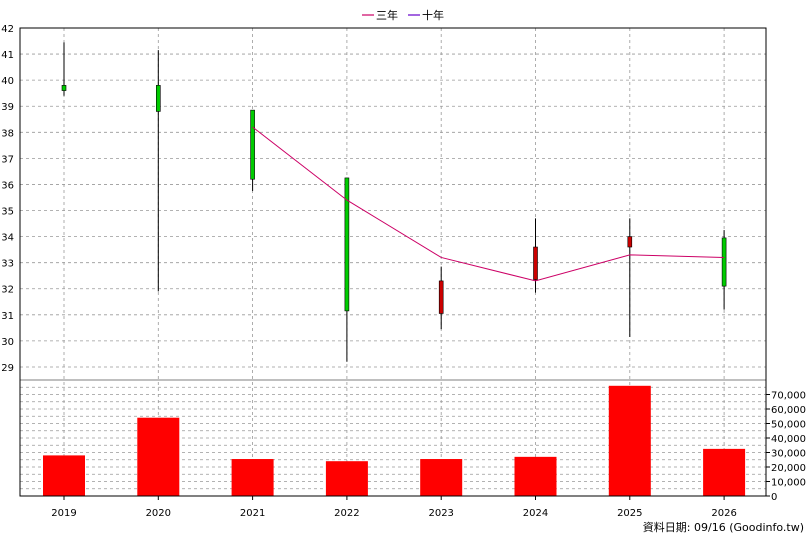 The image size is (808, 540). I want to click on legend-label-three-year: 三年, so click(387, 15).